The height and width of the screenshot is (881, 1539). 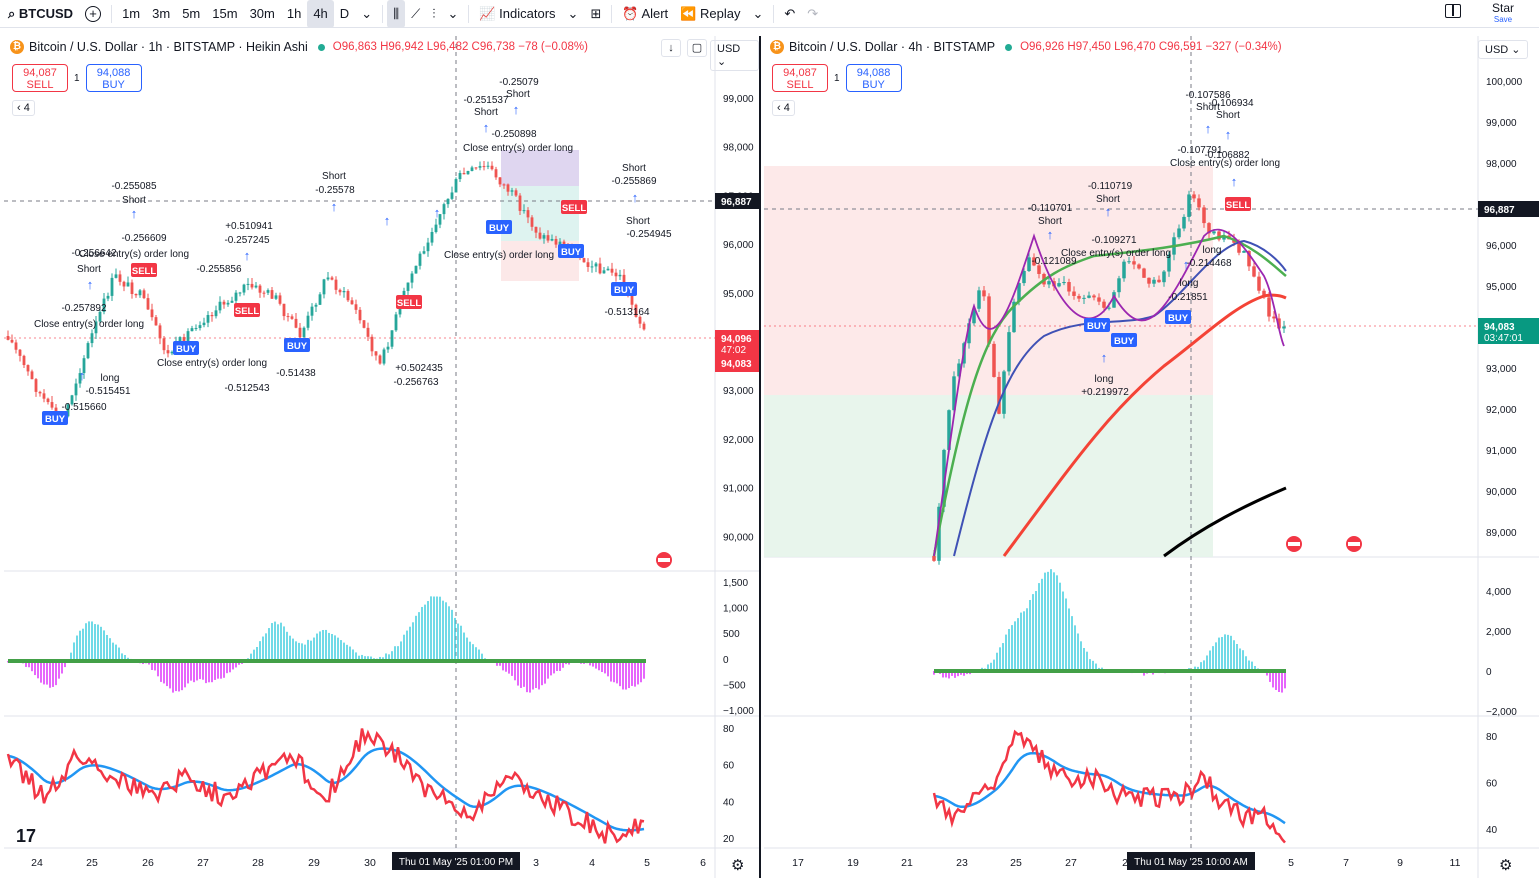 What do you see at coordinates (1050, 208) in the screenshot?
I see `strategy-annotation: -0.110701` at bounding box center [1050, 208].